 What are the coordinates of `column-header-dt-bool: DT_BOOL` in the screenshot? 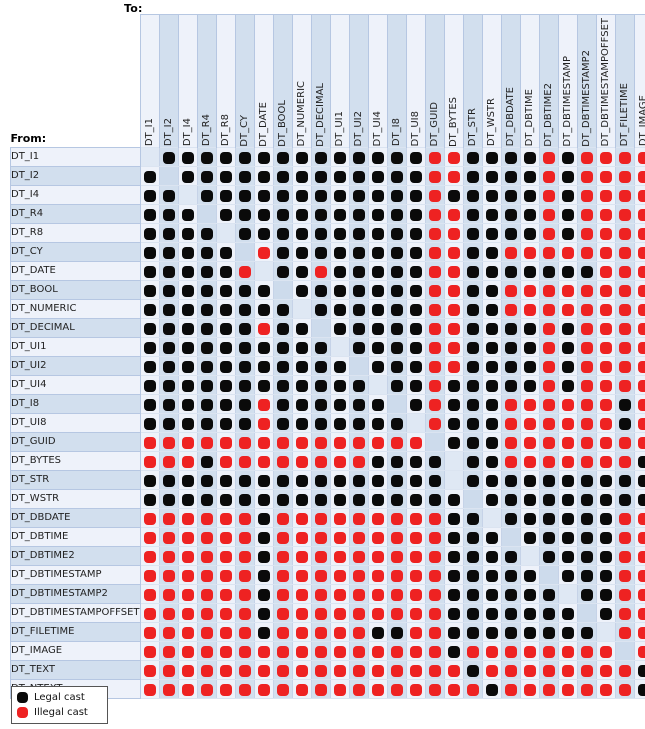 It's located at (282, 81).